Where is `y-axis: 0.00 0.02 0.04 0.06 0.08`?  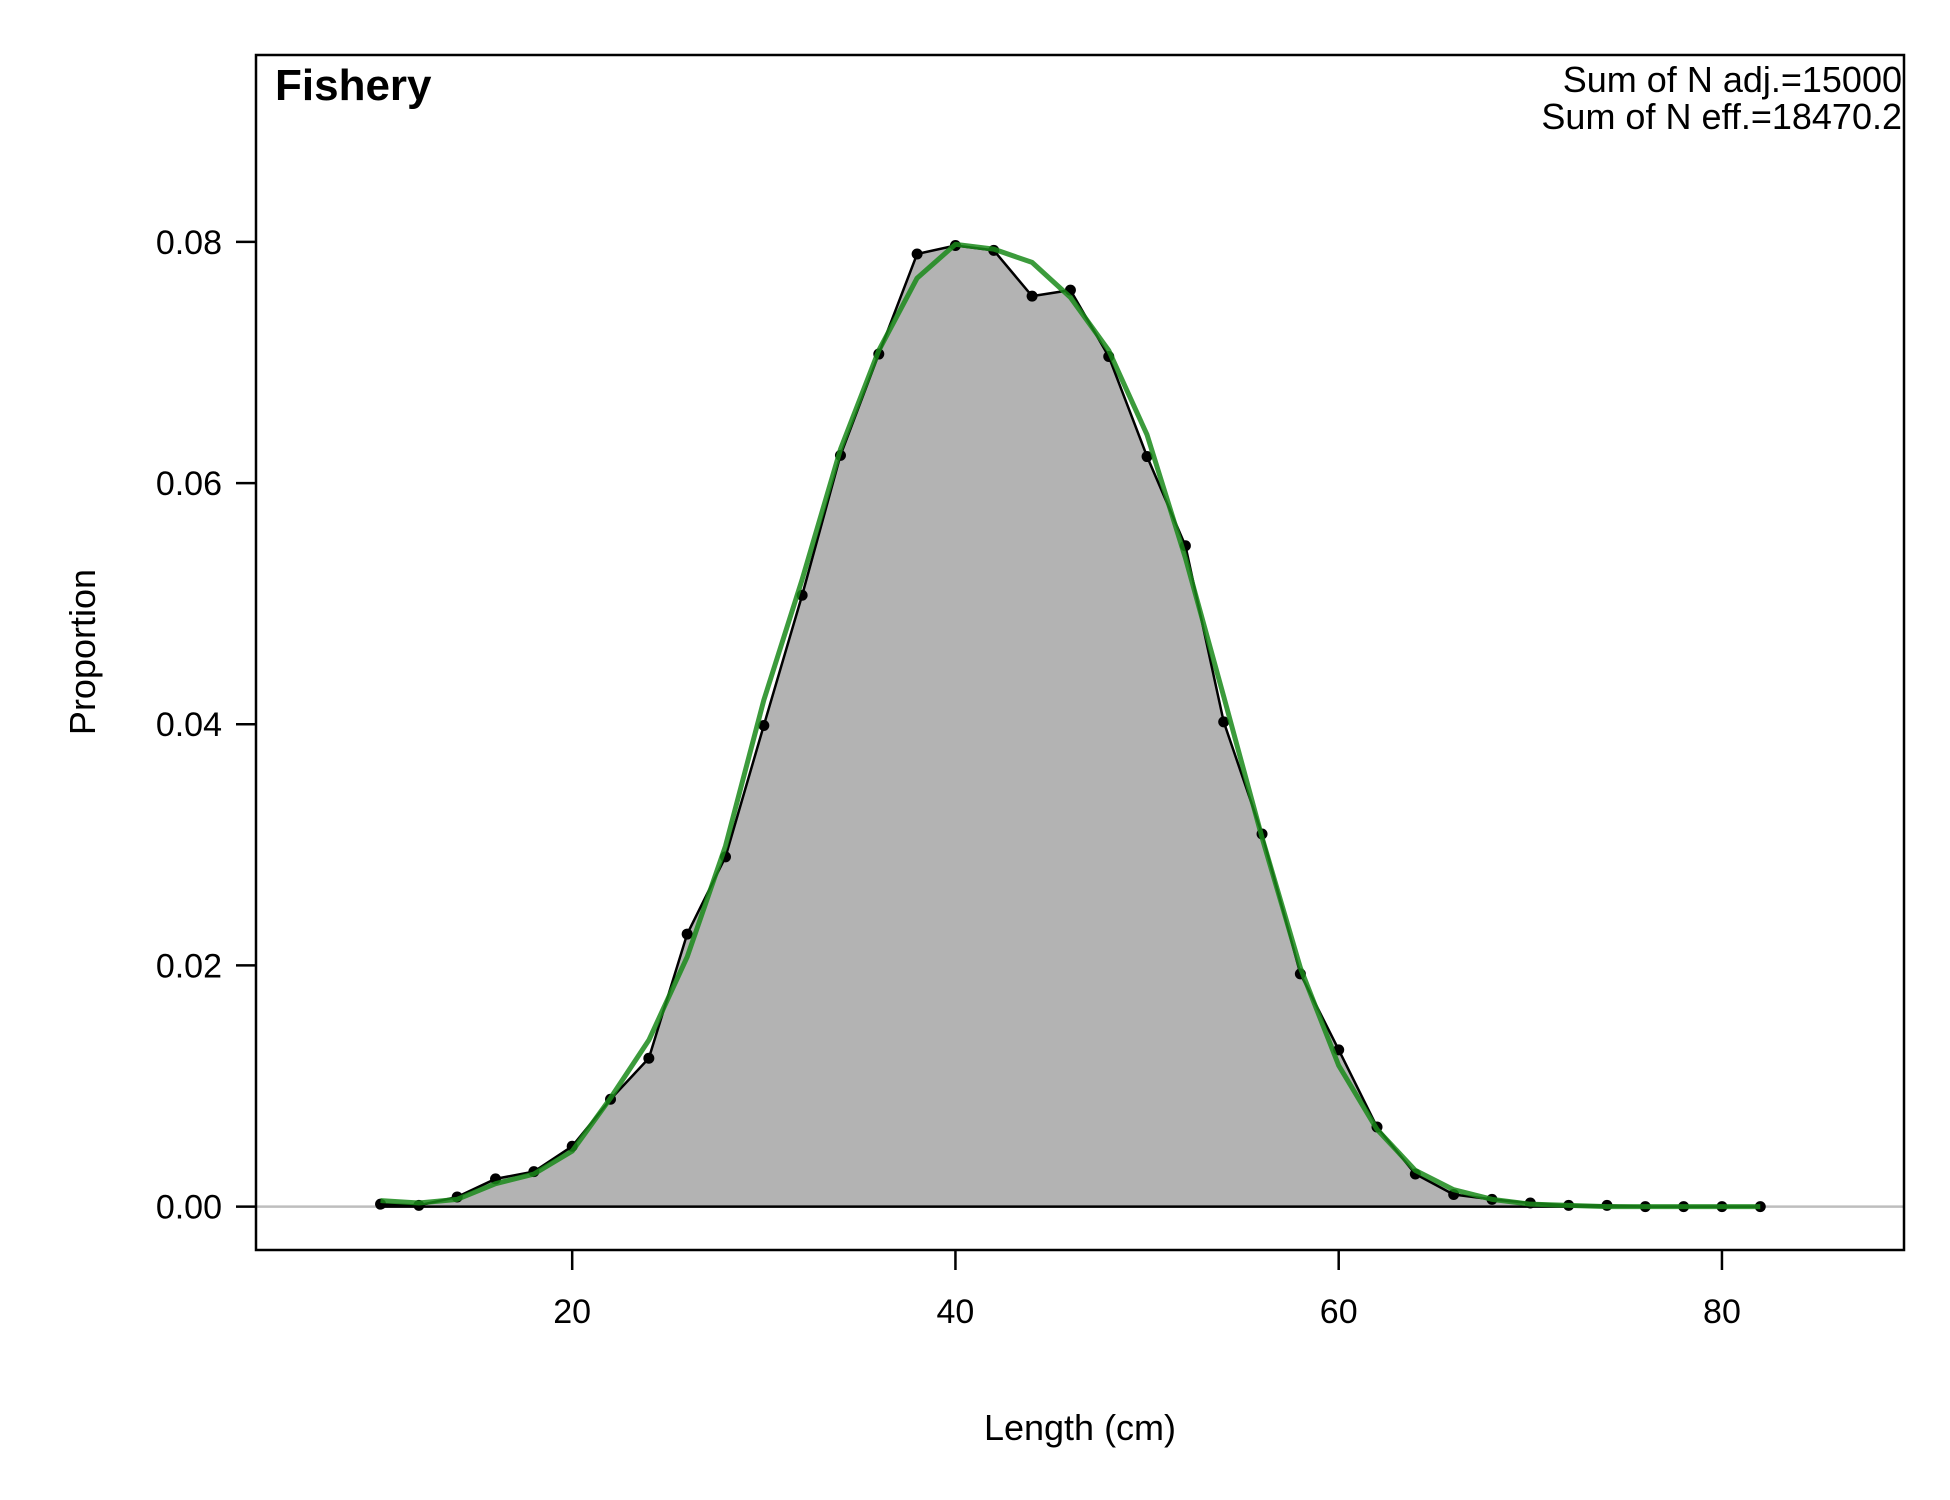 y-axis: 0.00 0.02 0.04 0.06 0.08 is located at coordinates (206, 725).